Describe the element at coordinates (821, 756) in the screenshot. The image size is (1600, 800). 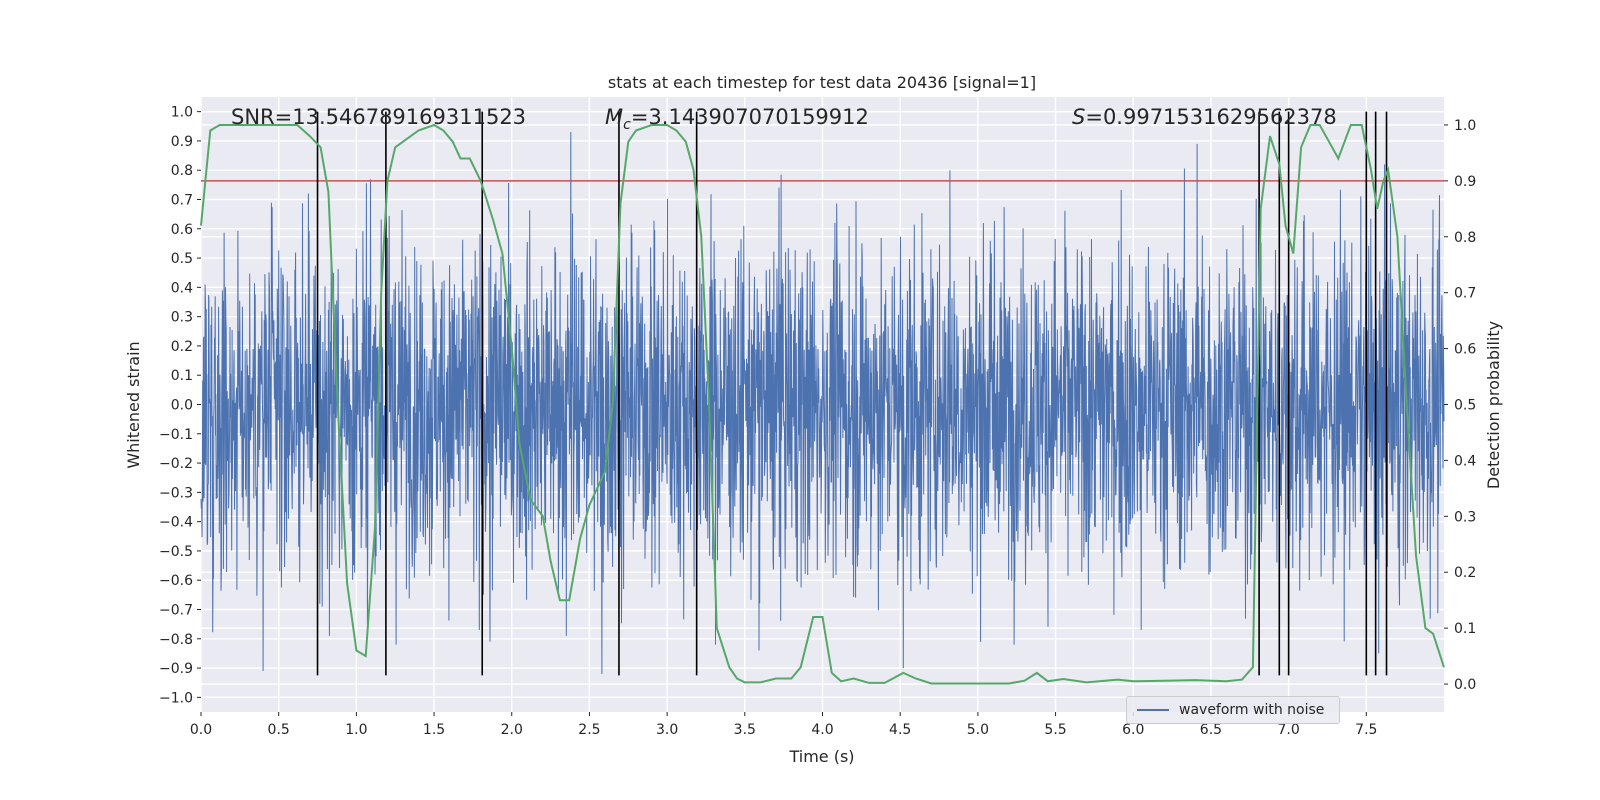
I see `x-axis-label: Time (s)` at that location.